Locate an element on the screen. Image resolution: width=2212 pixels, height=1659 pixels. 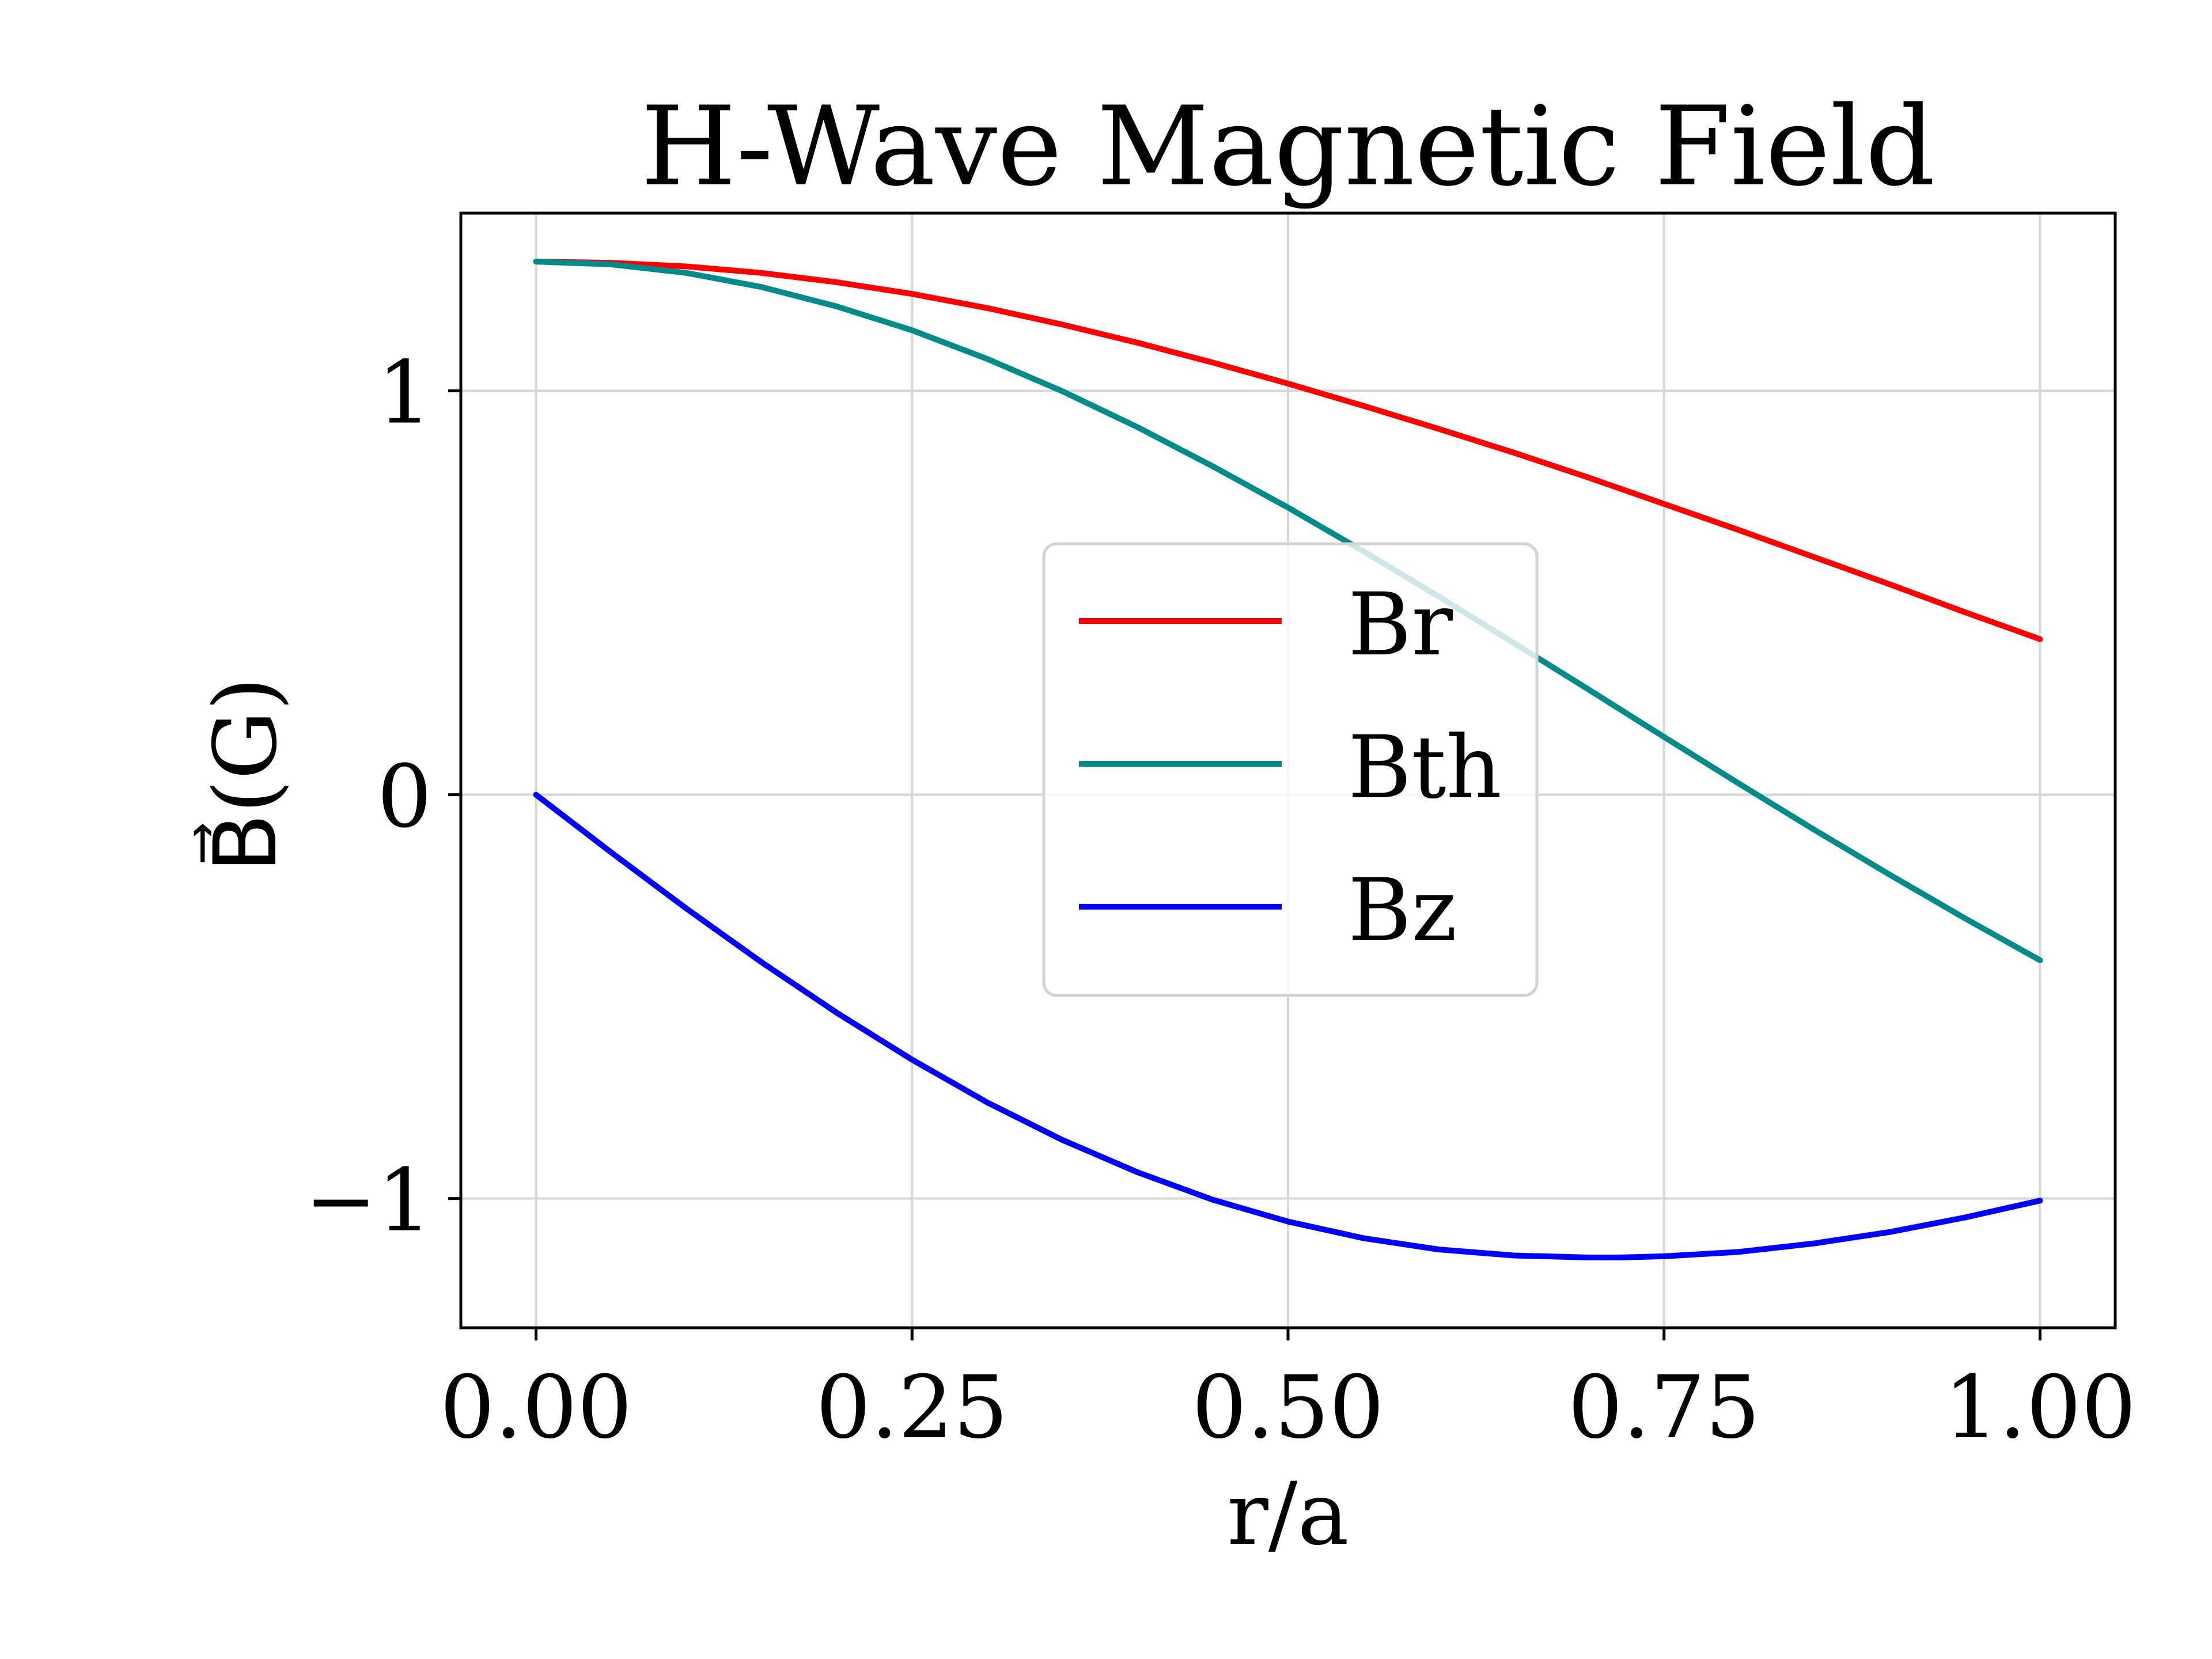
y-axis-ticks: −1 0 1 is located at coordinates (383, 797).